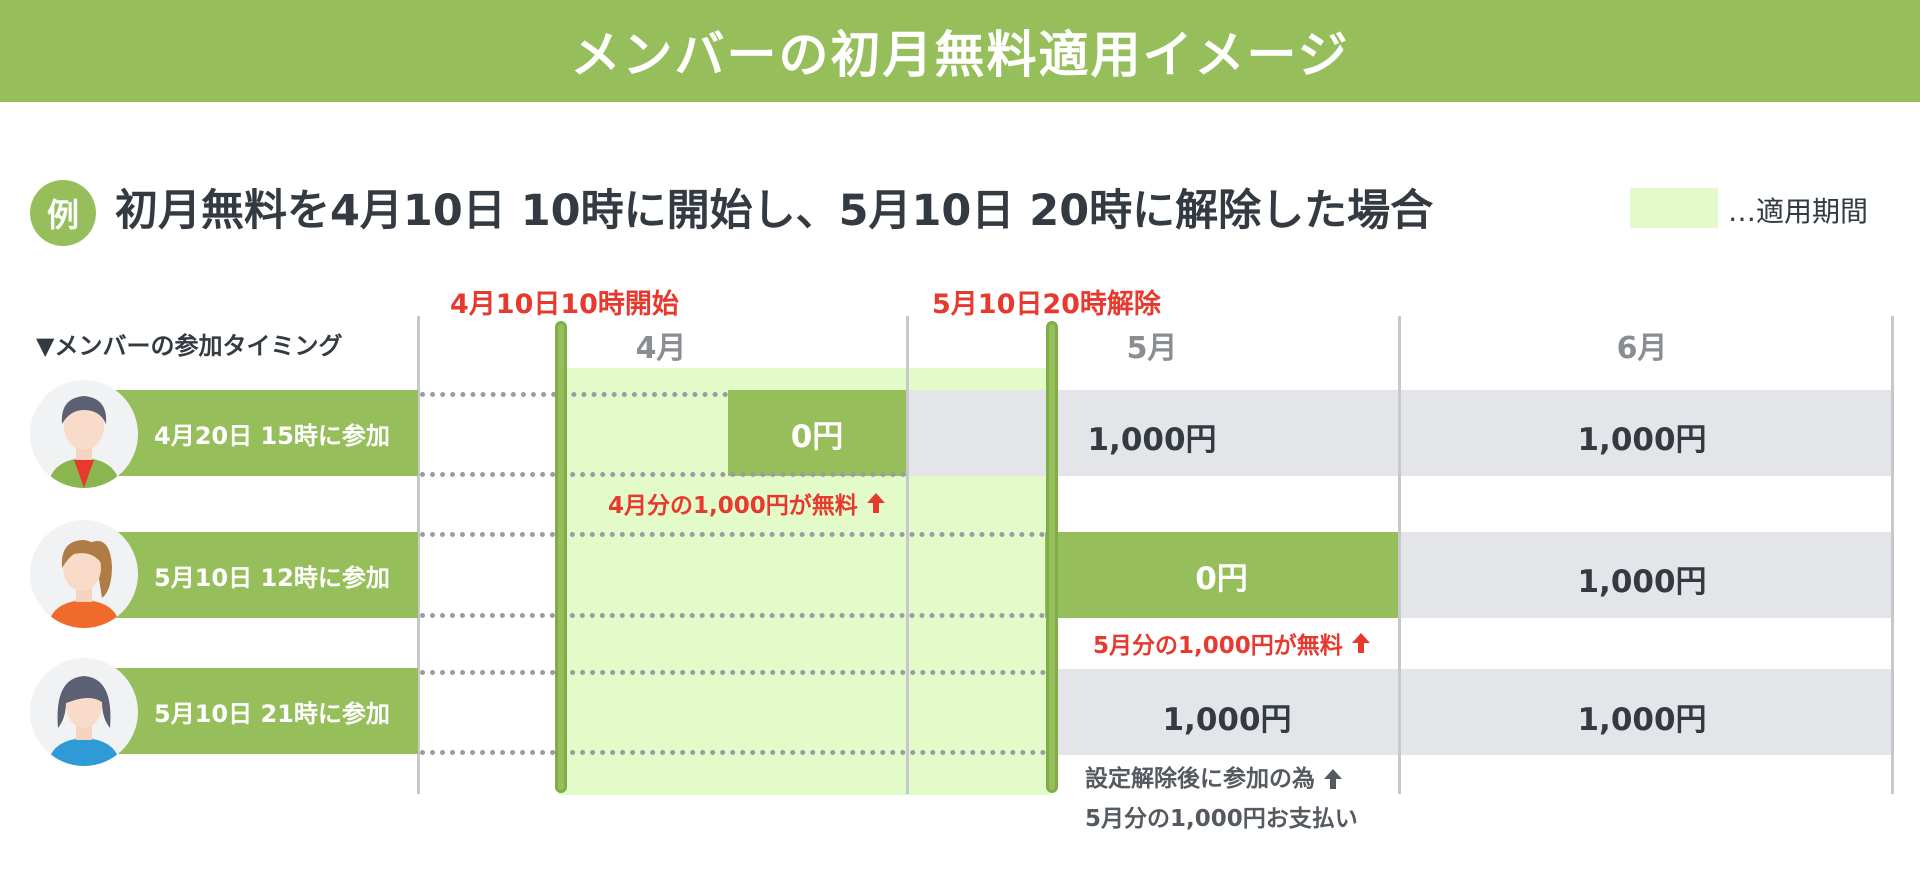  I want to click on member-timing-label: 5月10日 21時に参加, so click(249, 711).